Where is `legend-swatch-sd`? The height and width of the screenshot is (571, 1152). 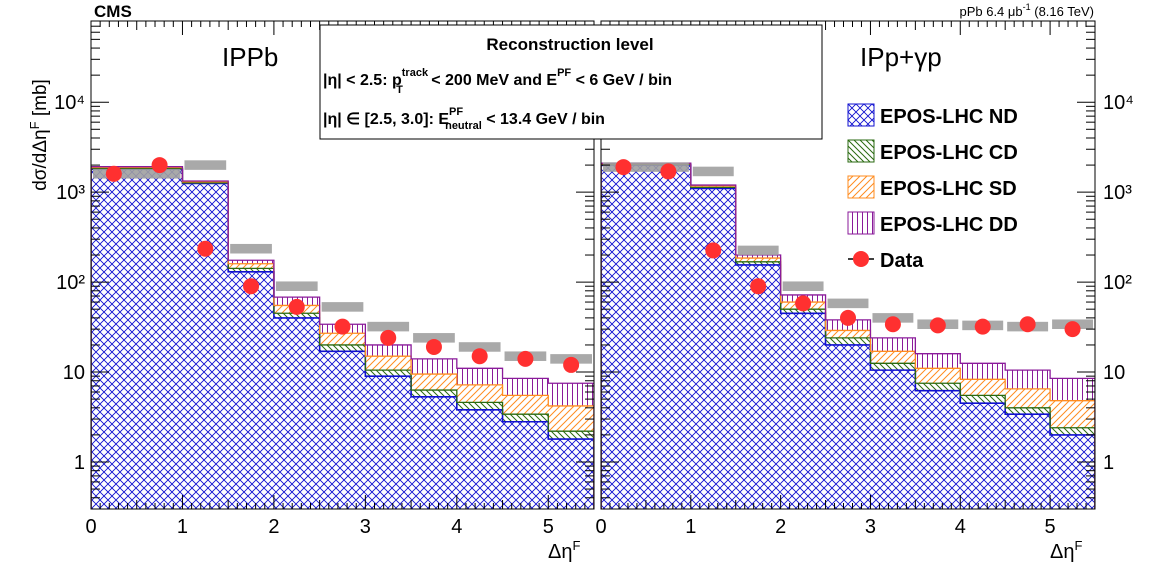
legend-swatch-sd is located at coordinates (861, 187).